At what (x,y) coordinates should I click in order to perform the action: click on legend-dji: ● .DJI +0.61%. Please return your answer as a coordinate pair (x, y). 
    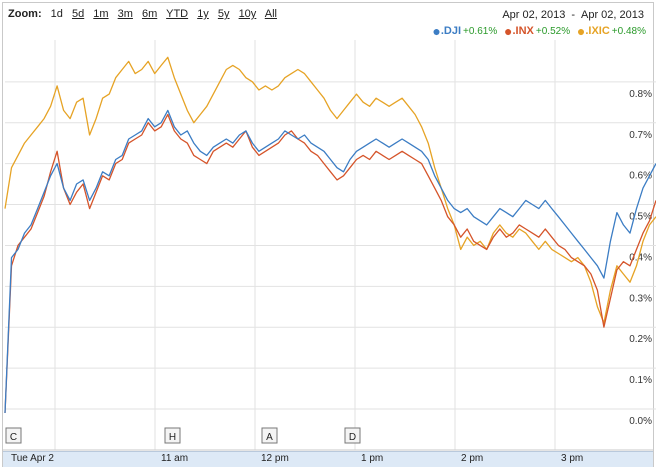
    Looking at the image, I should click on (465, 31).